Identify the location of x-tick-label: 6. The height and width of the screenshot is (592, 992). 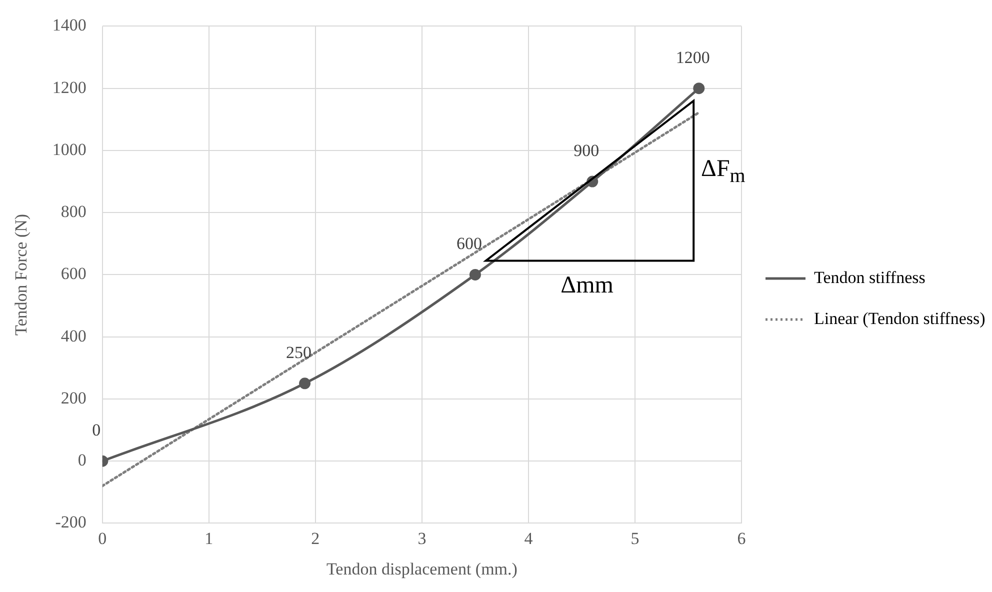
(741, 538).